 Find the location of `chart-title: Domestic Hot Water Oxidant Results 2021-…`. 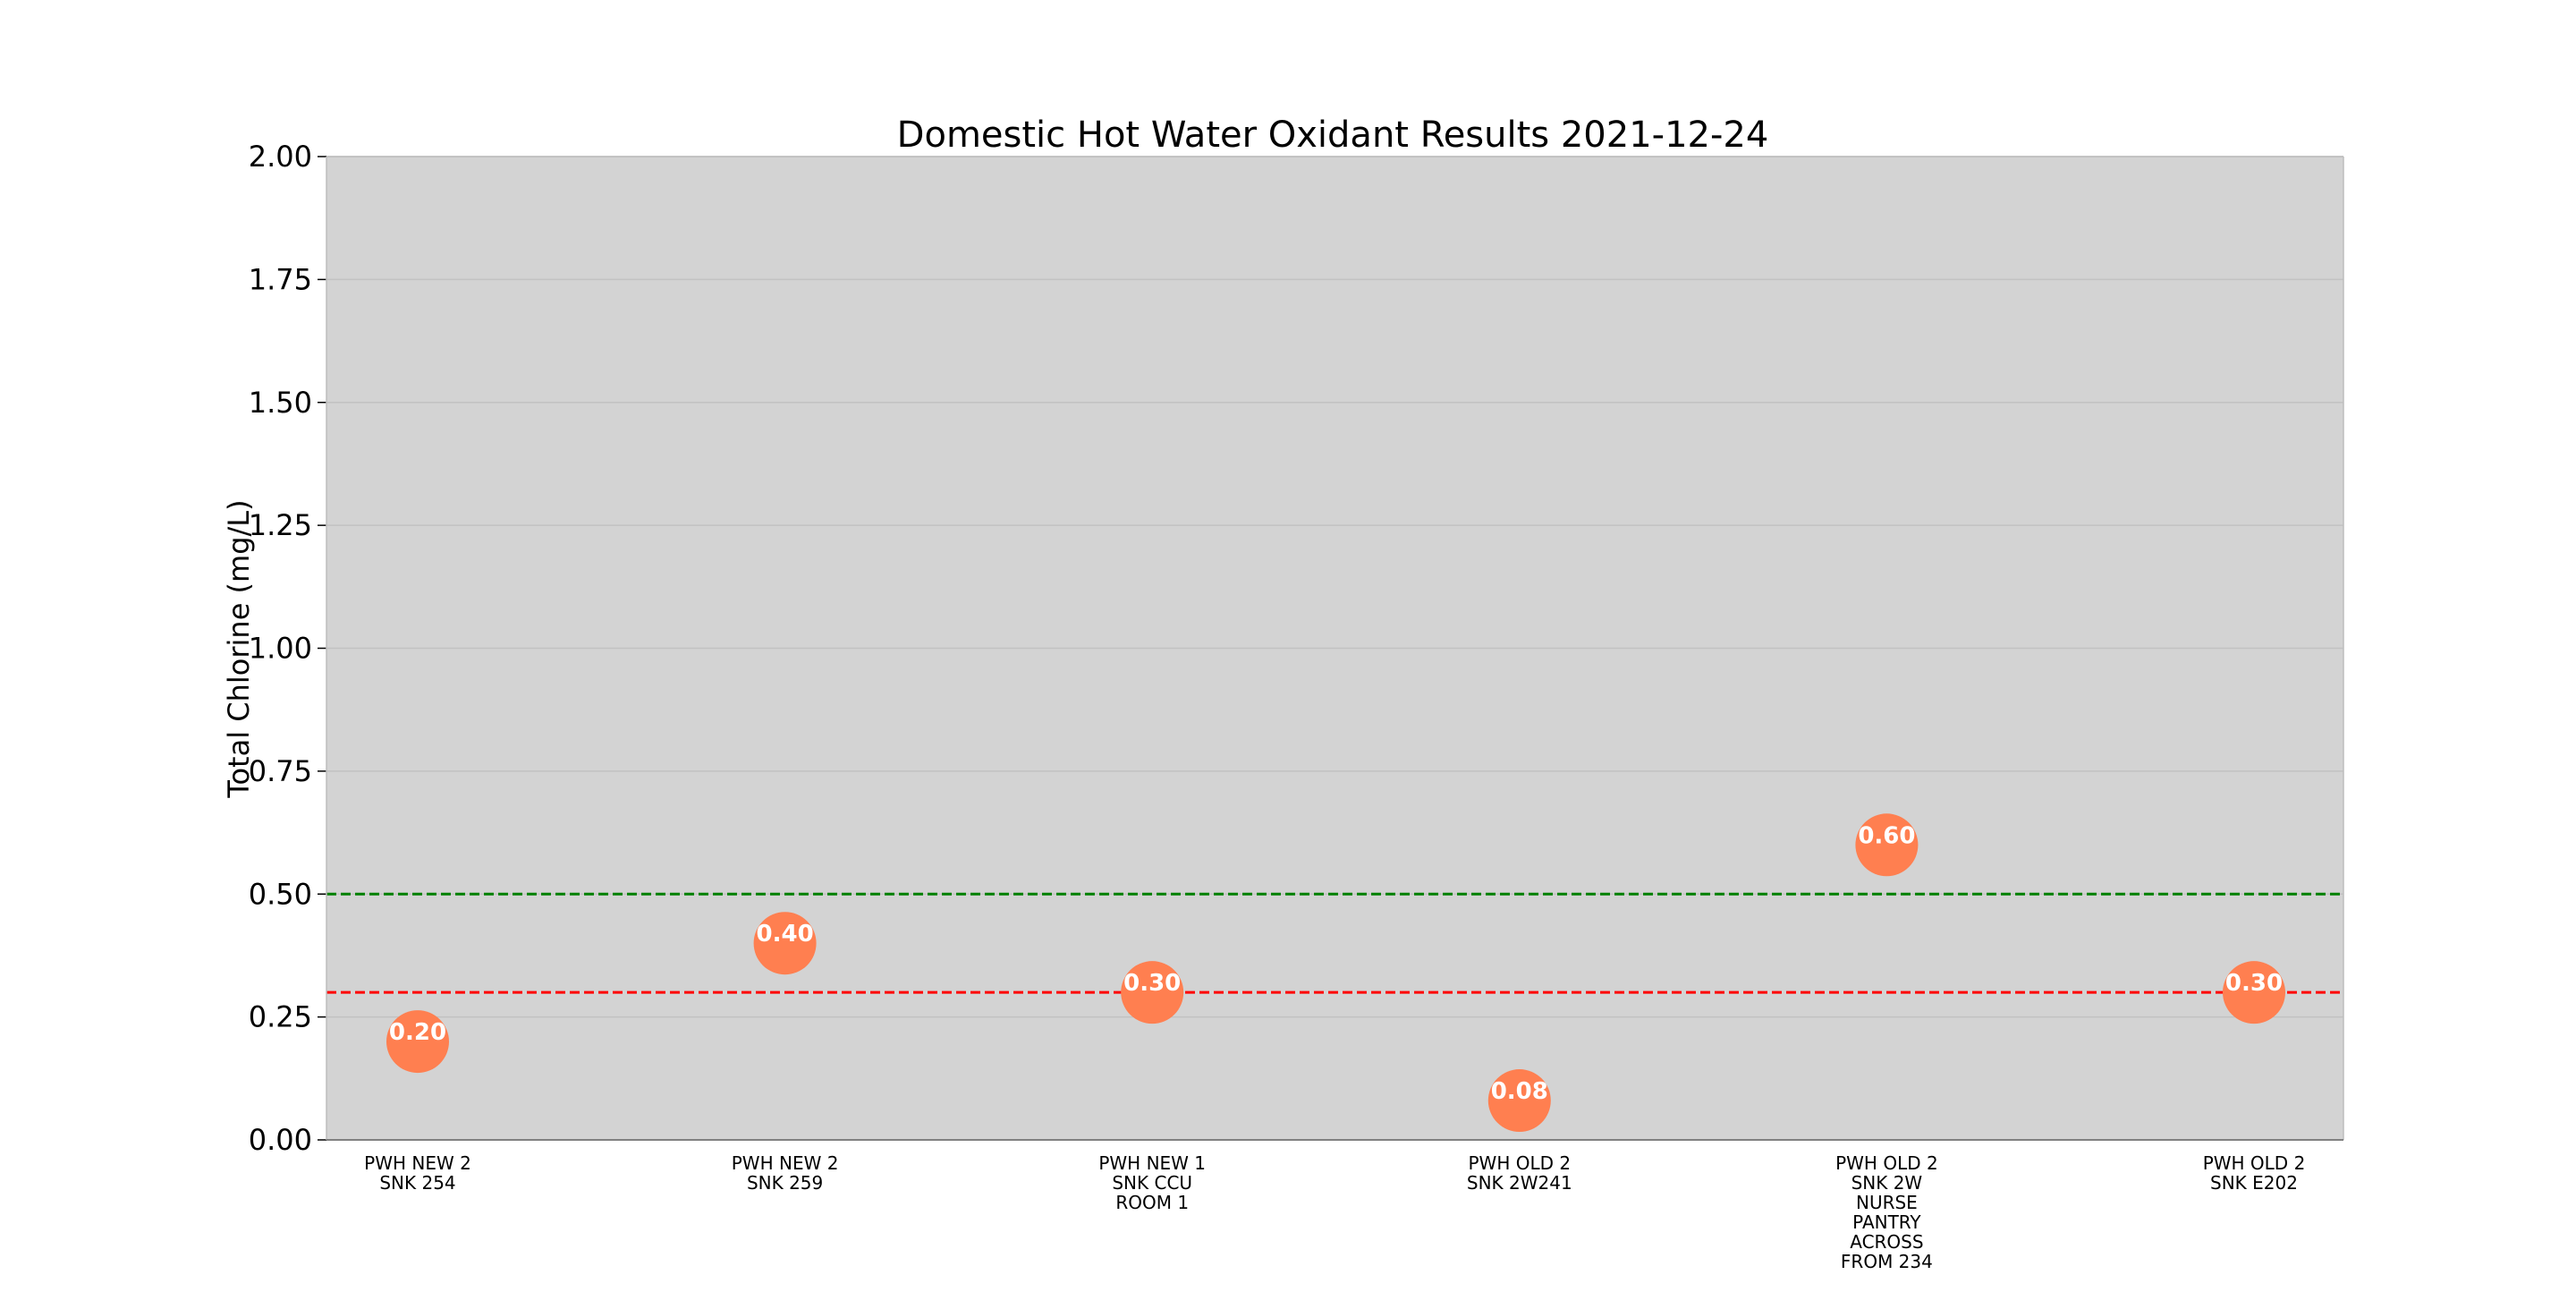

chart-title: Domestic Hot Water Oxidant Results 2021-… is located at coordinates (1333, 135).